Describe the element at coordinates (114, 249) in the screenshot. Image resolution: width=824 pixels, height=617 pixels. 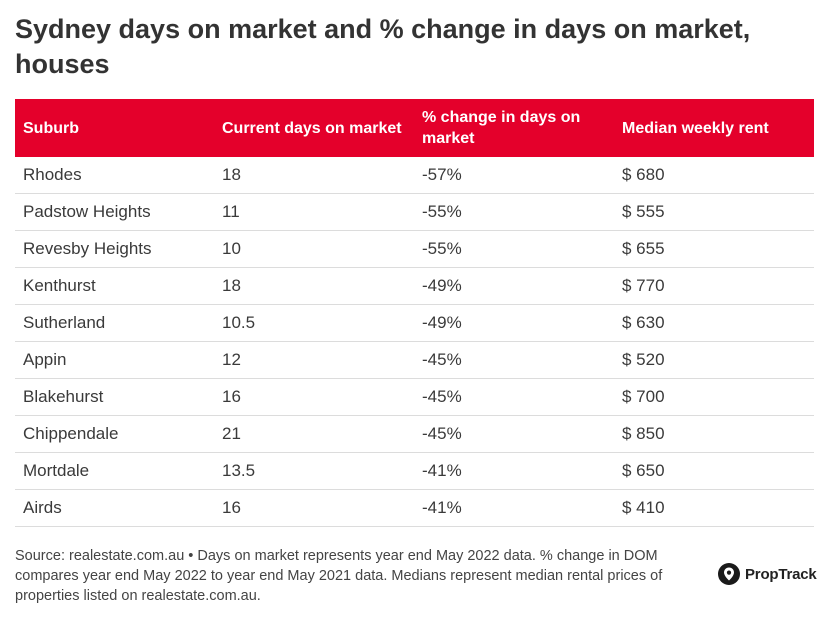
I see `cell-suburb: Revesby Heights` at that location.